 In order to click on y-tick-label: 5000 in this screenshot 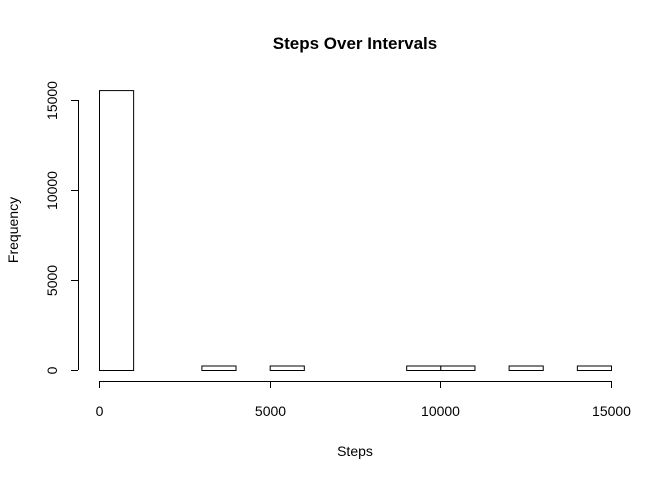, I will do `click(52, 280)`.